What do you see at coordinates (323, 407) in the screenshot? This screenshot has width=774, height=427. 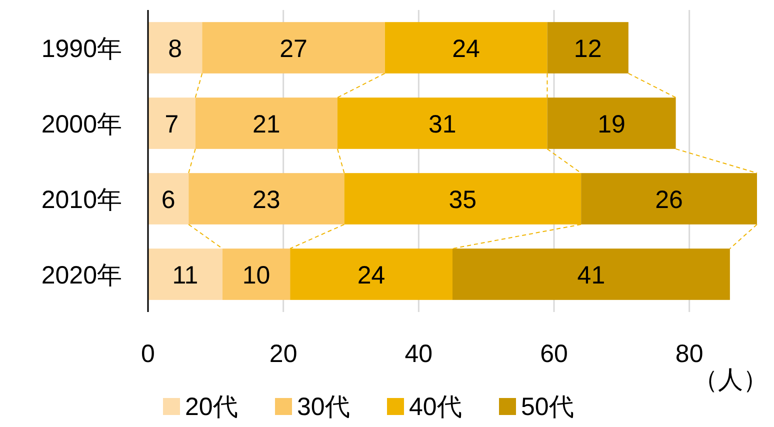 I see `legend-label: 30代` at bounding box center [323, 407].